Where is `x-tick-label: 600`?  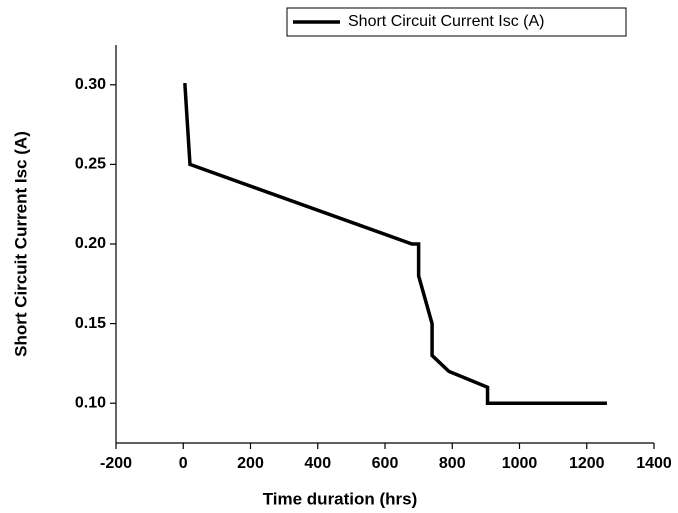 x-tick-label: 600 is located at coordinates (385, 463).